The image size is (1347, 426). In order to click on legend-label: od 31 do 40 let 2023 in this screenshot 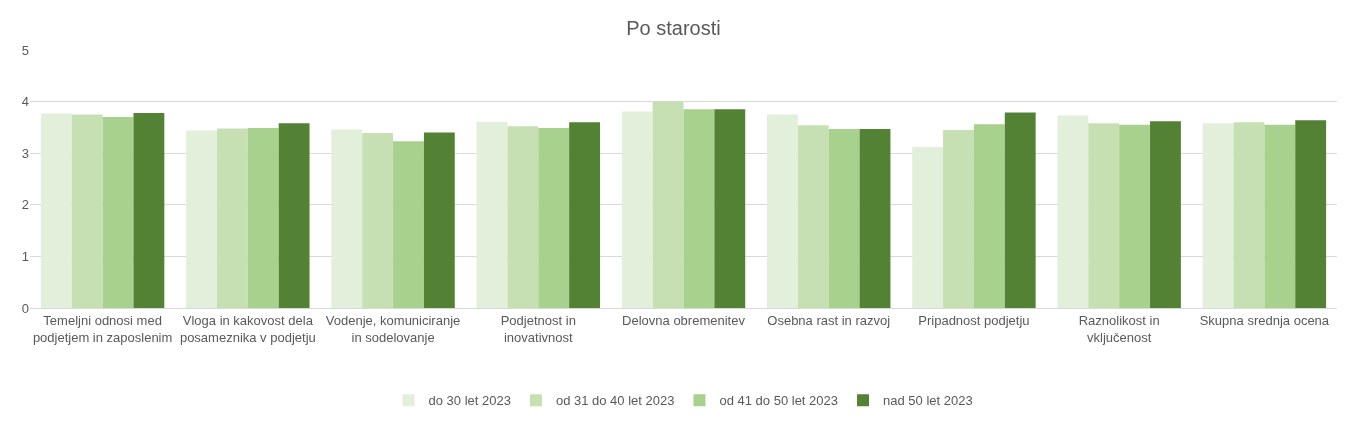, I will do `click(615, 401)`.